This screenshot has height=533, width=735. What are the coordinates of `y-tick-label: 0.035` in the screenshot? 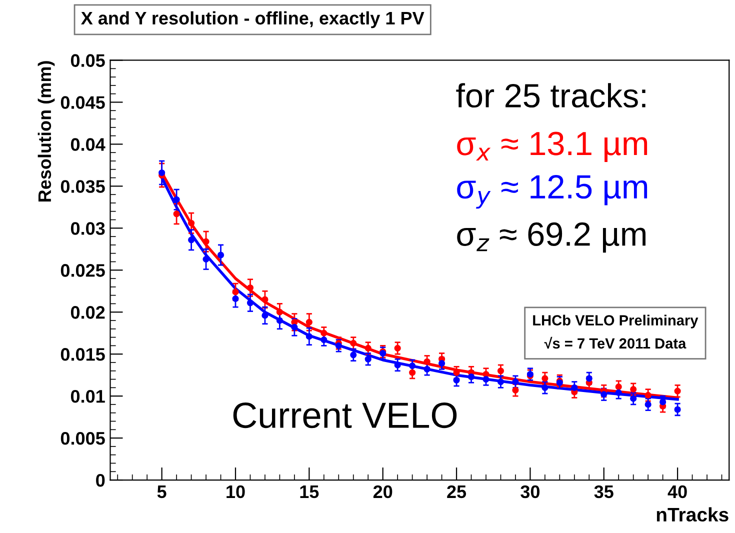 It's located at (82, 186).